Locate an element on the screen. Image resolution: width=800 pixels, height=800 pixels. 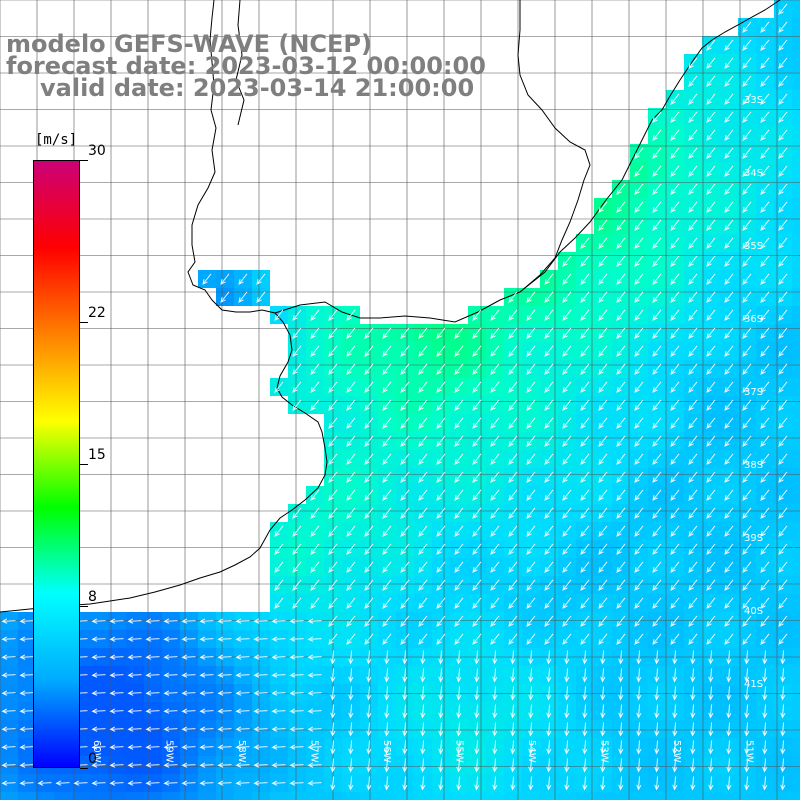
longitude-label: 51W is located at coordinates (749, 751).